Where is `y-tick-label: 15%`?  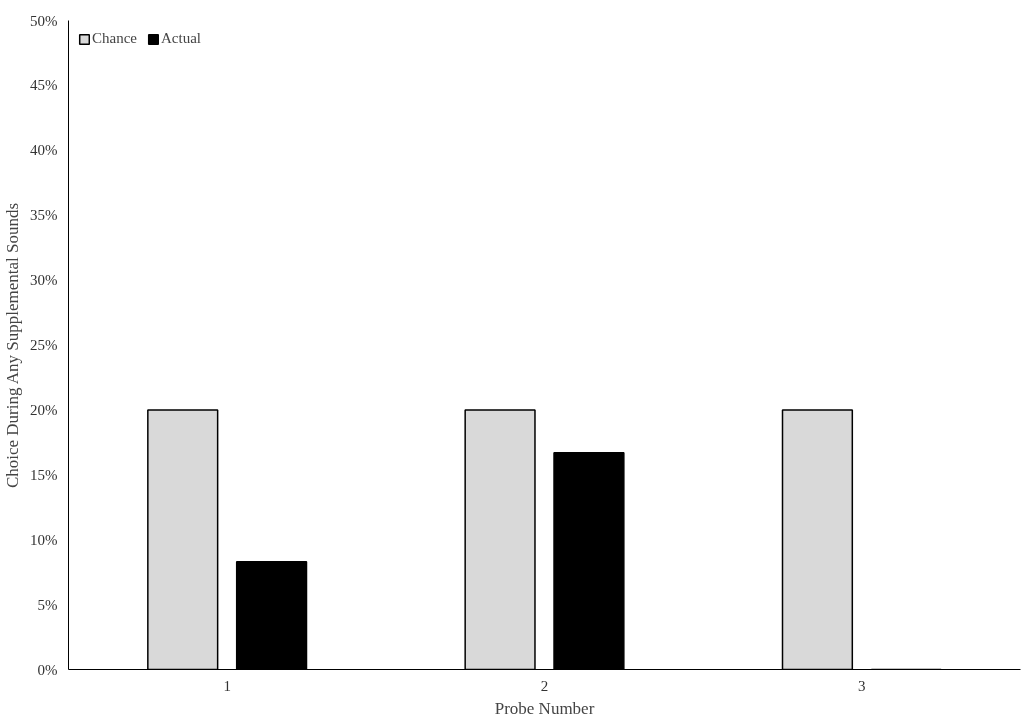
y-tick-label: 15% is located at coordinates (44, 474).